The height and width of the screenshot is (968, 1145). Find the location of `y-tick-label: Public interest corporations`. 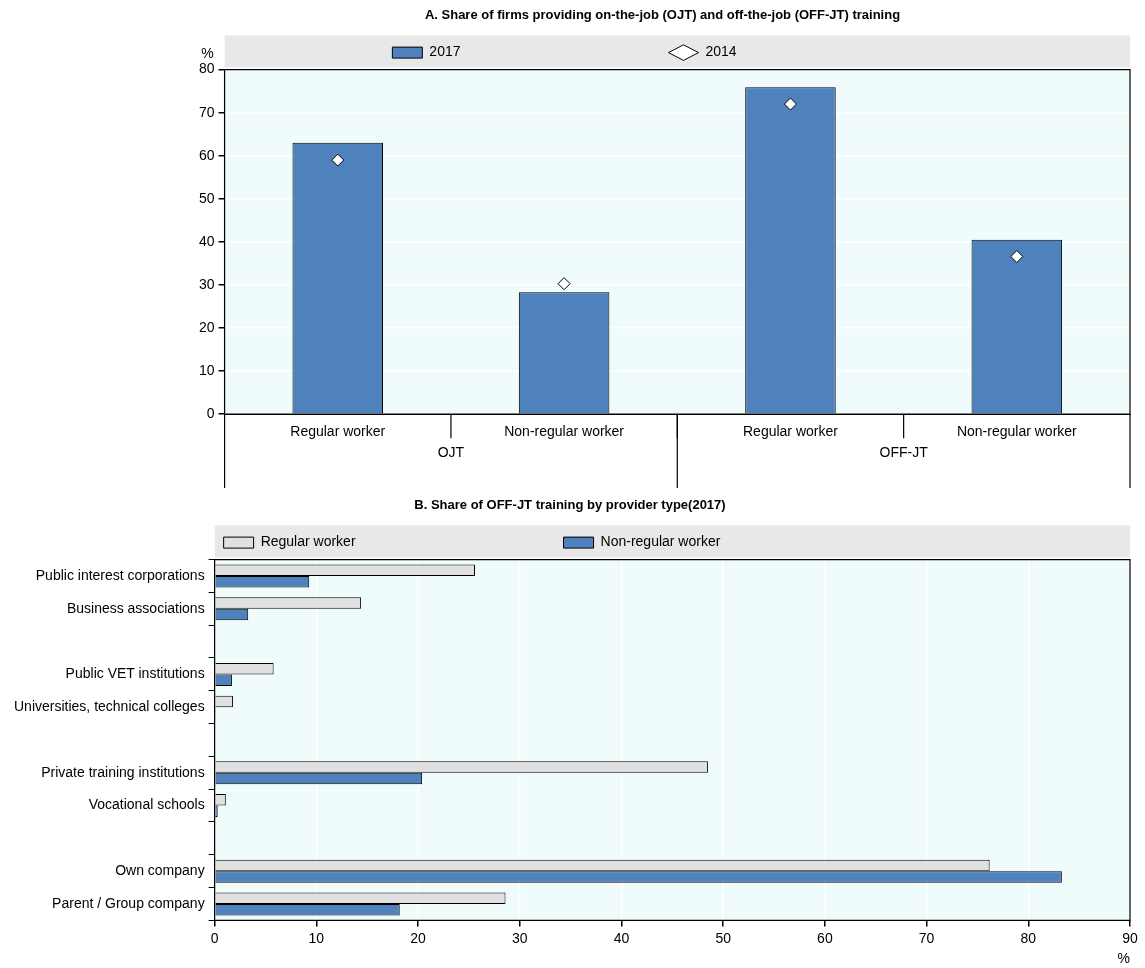

y-tick-label: Public interest corporations is located at coordinates (120, 574).